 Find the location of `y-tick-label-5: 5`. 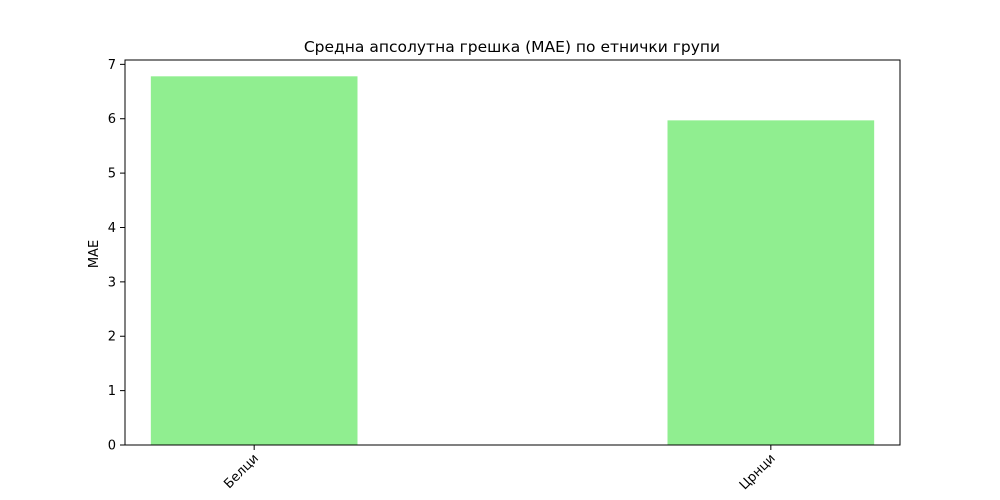

y-tick-label-5: 5 is located at coordinates (112, 174).